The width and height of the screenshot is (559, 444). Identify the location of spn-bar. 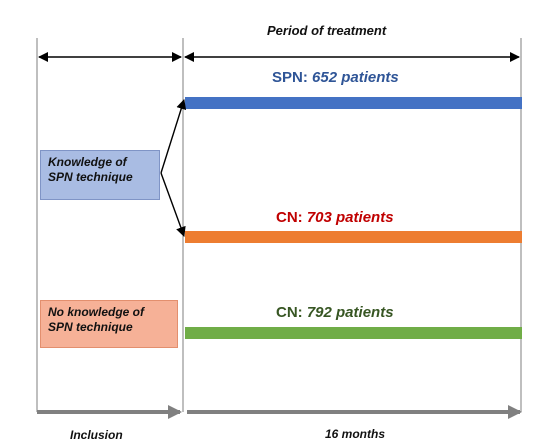
(353, 103).